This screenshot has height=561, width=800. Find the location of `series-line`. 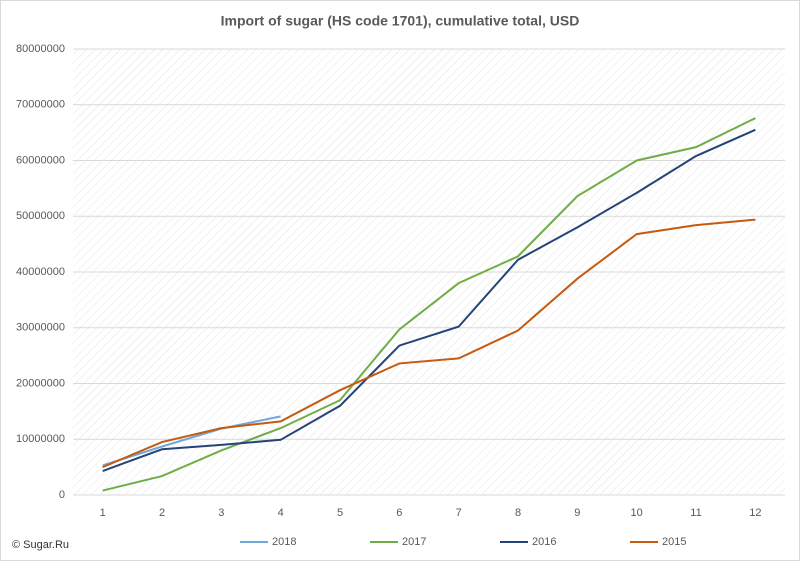

series-line is located at coordinates (191, 441).